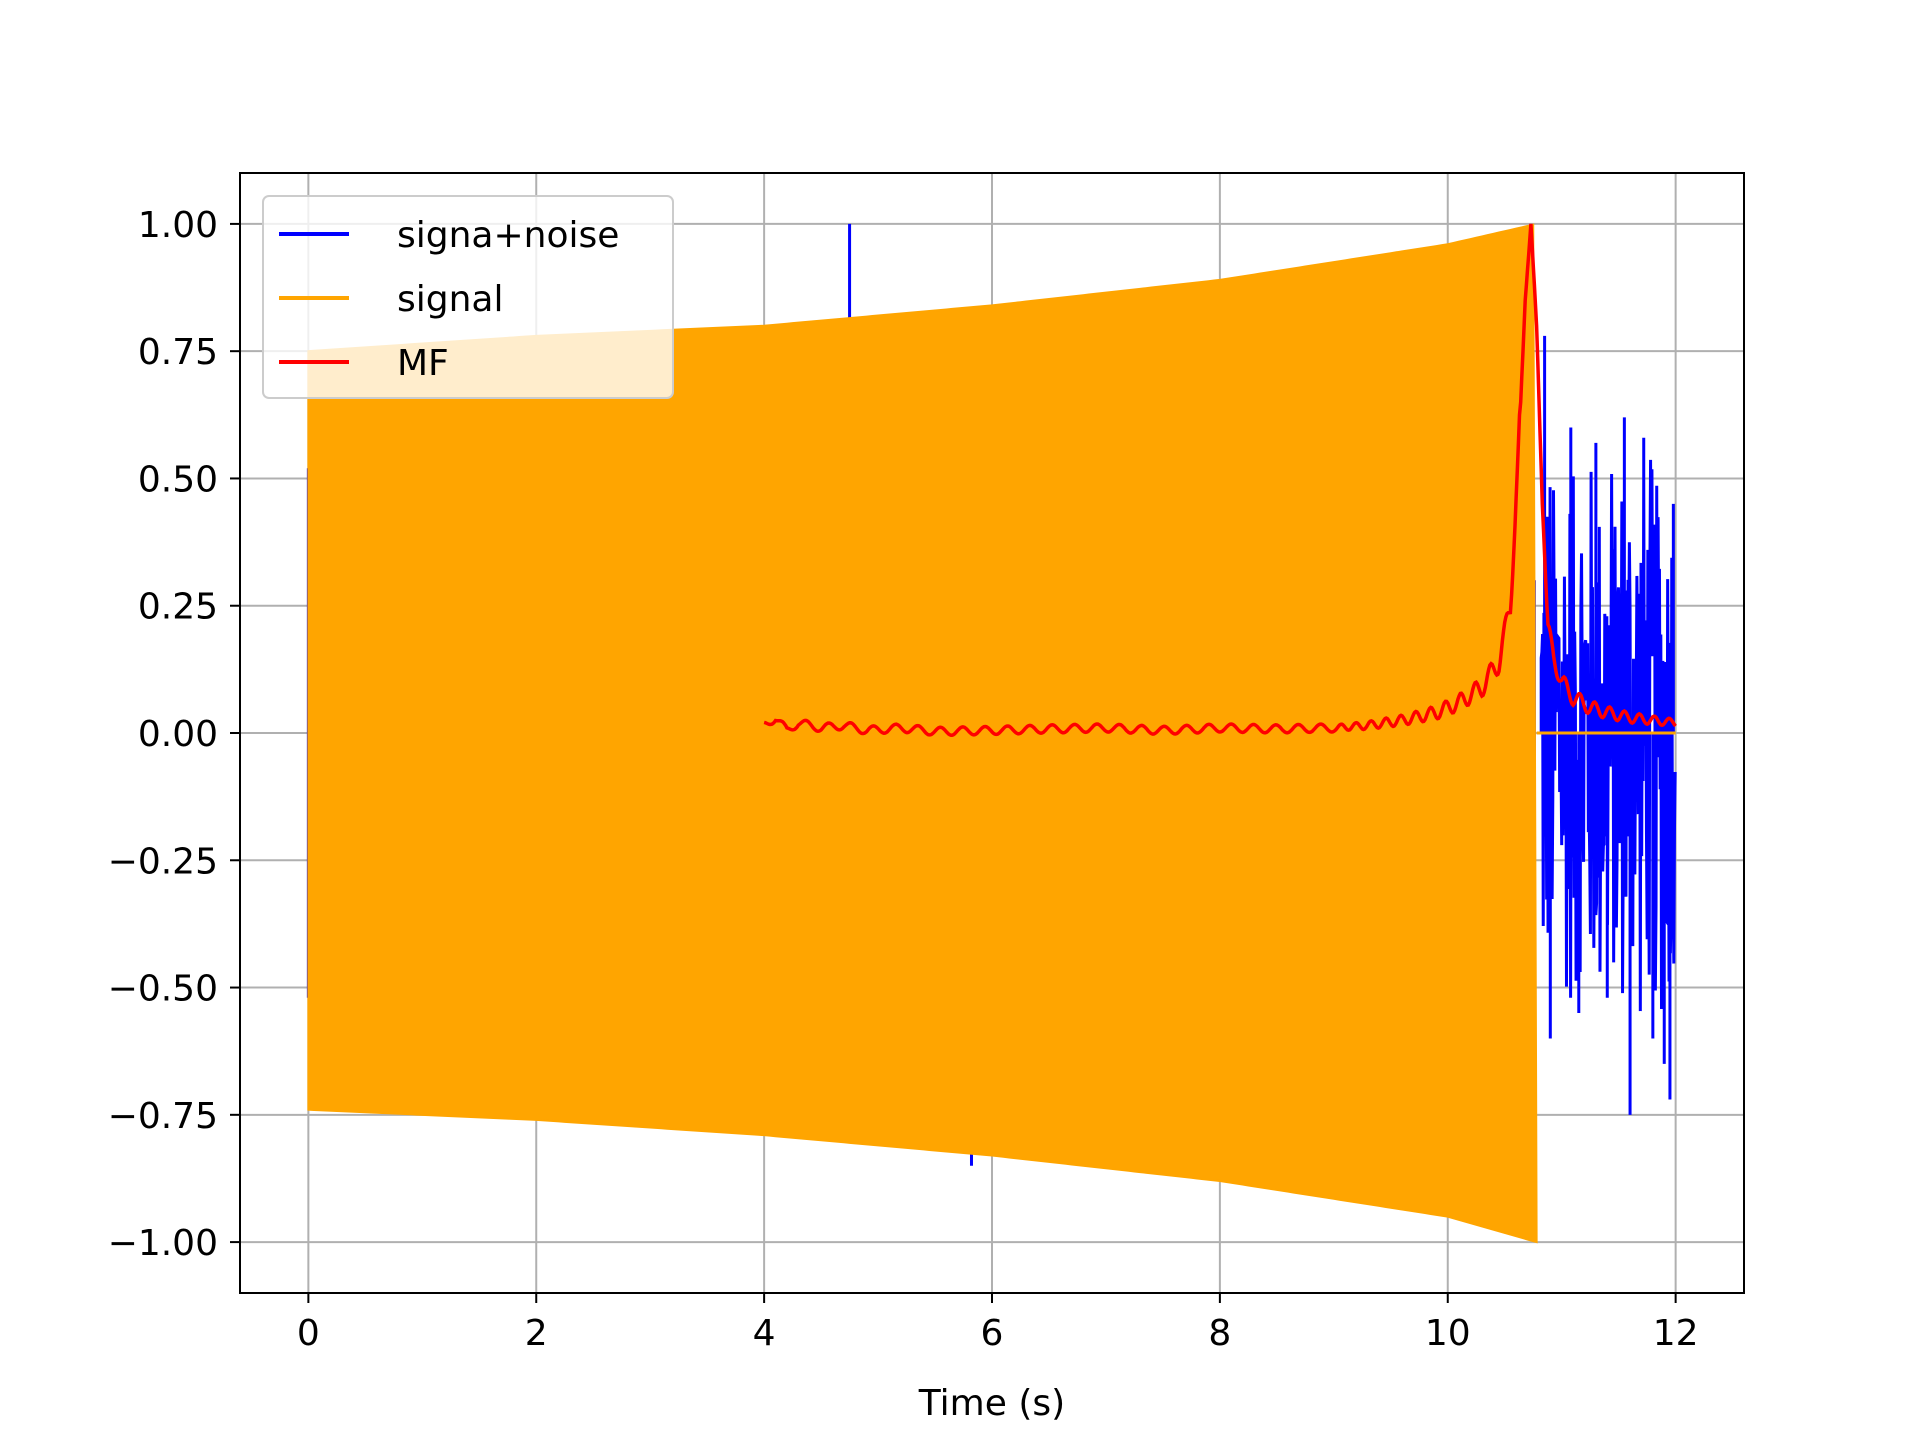  I want to click on x-axis-label: Time (s), so click(991, 1403).